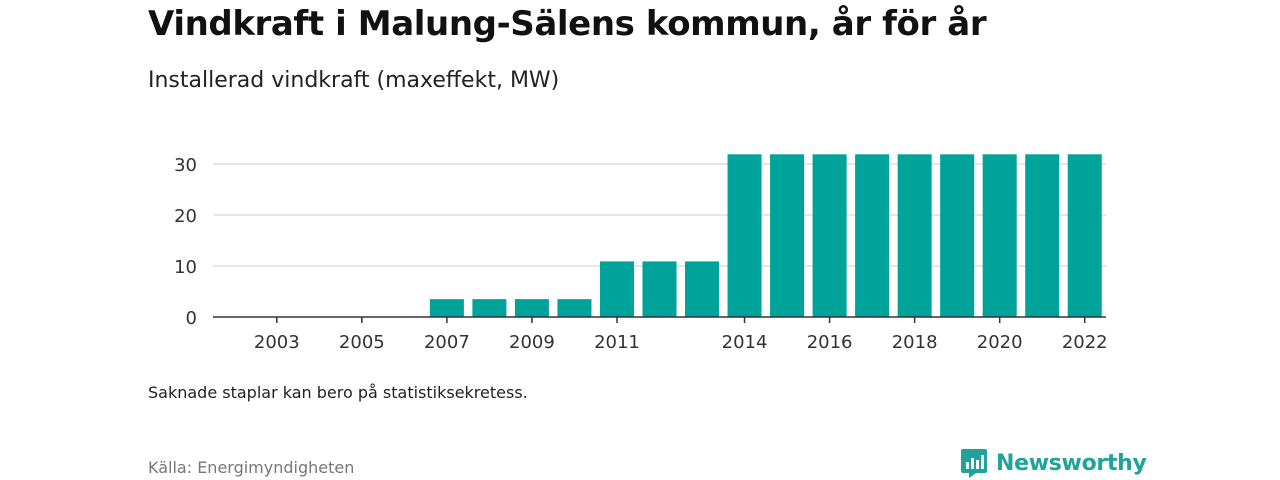  What do you see at coordinates (787, 235) in the screenshot?
I see `bar-2015` at bounding box center [787, 235].